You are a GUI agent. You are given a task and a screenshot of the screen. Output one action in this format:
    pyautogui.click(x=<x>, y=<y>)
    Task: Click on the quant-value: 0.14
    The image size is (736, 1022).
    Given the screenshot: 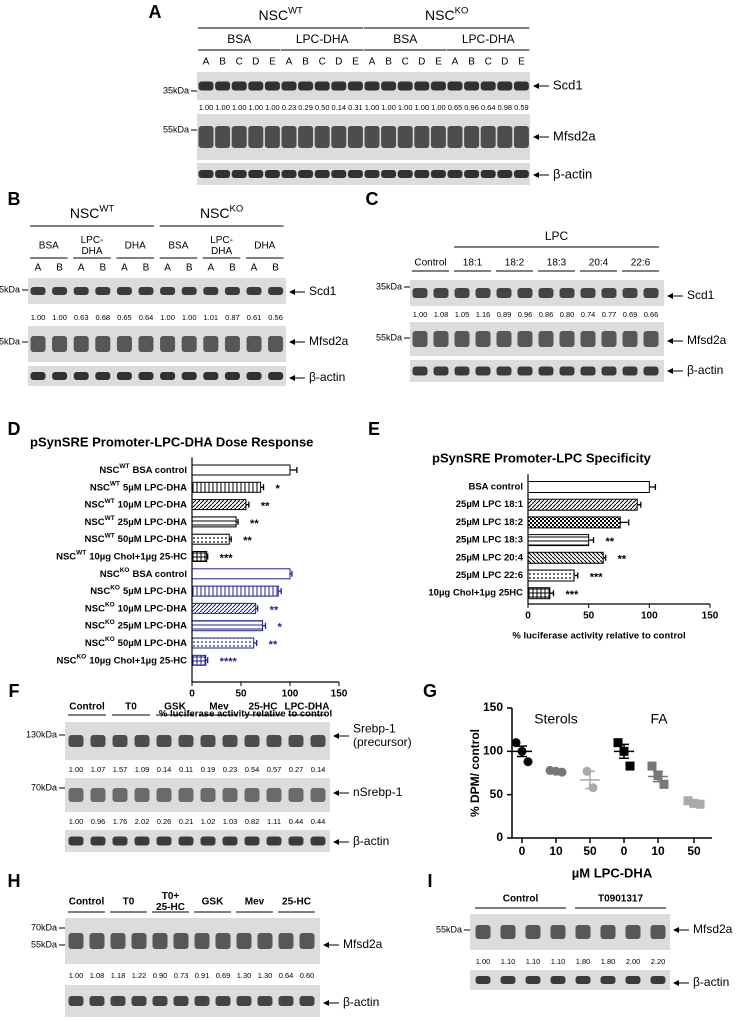 What is the action you would take?
    pyautogui.click(x=164, y=769)
    